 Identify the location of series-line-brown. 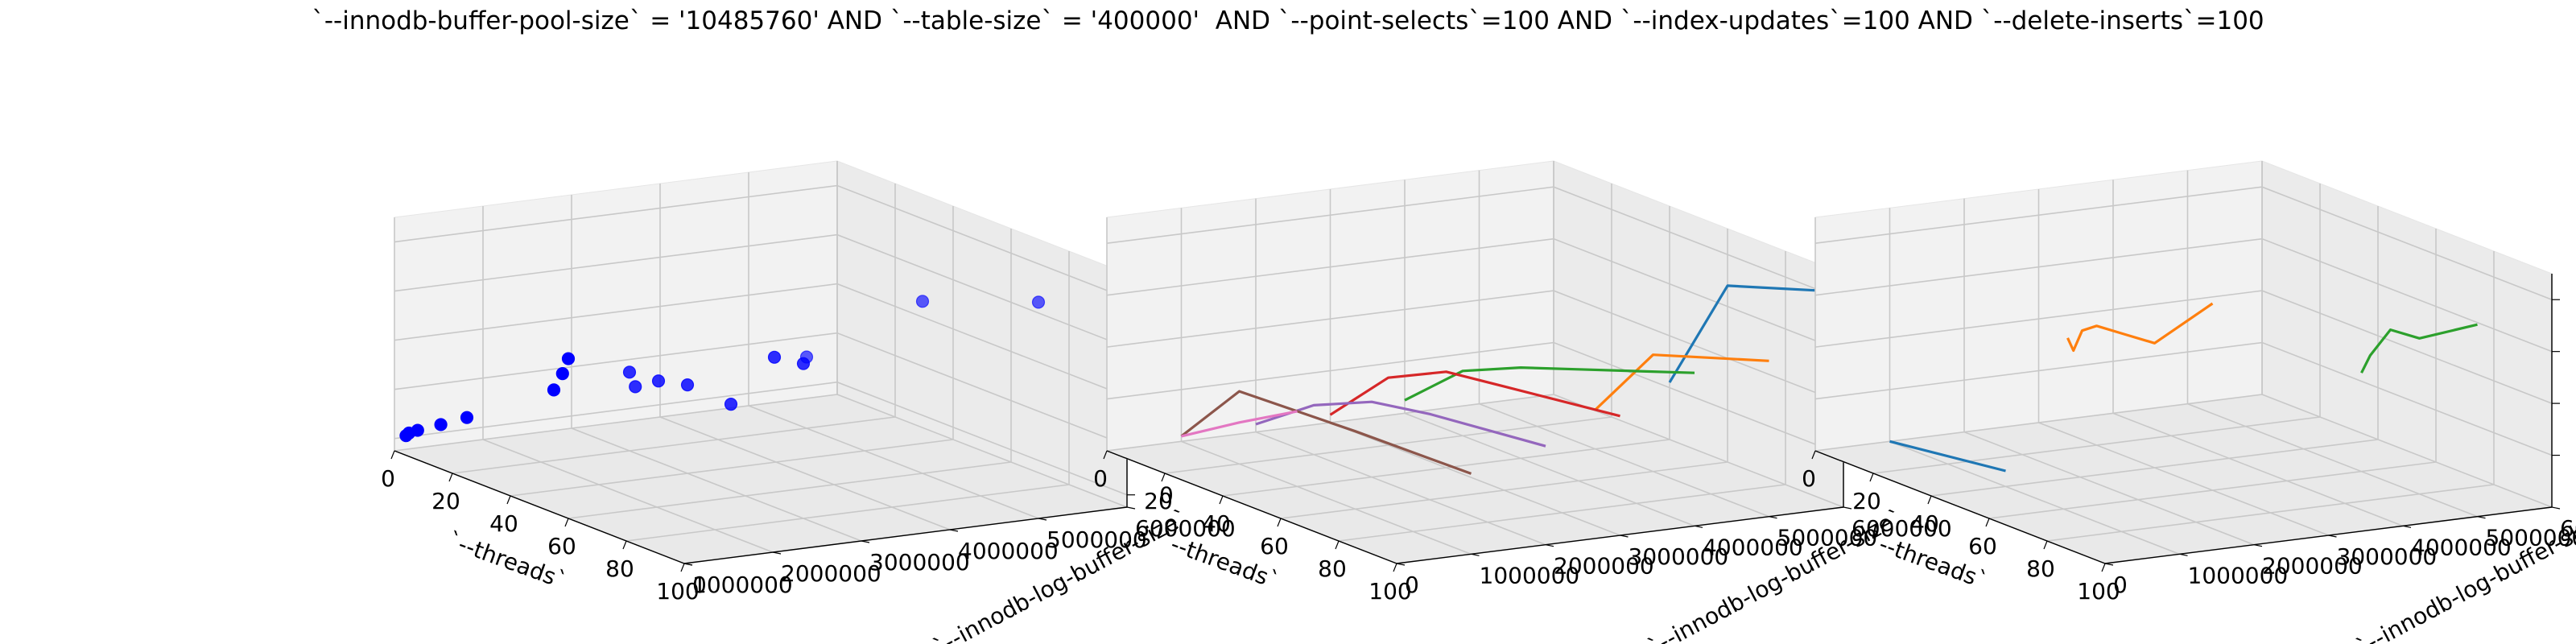
(1326, 432).